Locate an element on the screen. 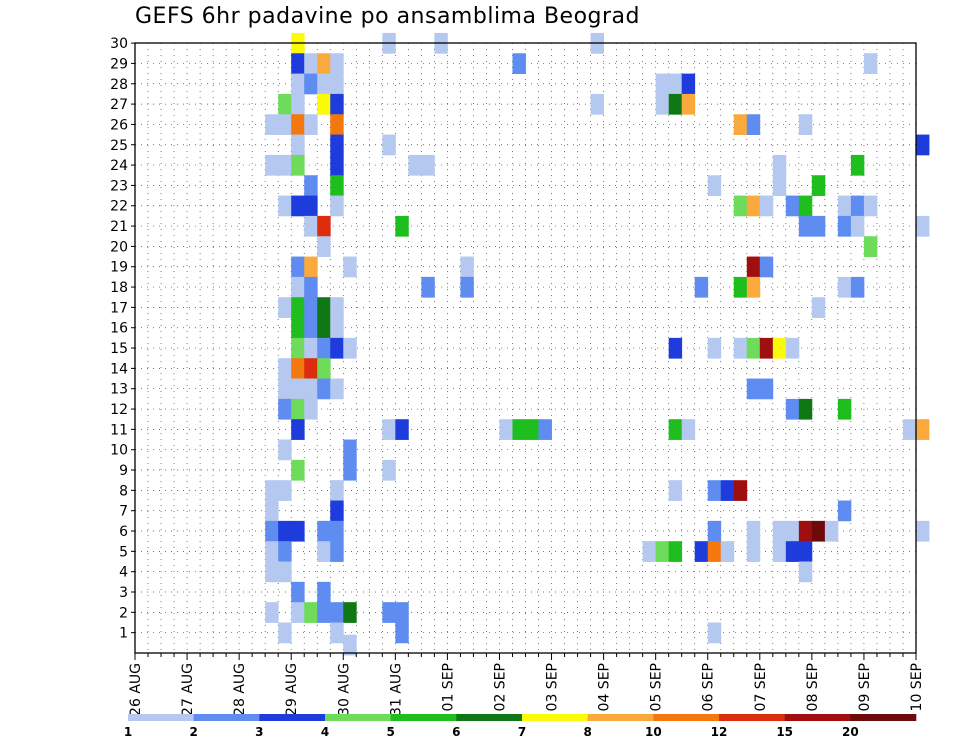 This screenshot has width=960, height=742. y-tick-label: 15 is located at coordinates (119, 349).